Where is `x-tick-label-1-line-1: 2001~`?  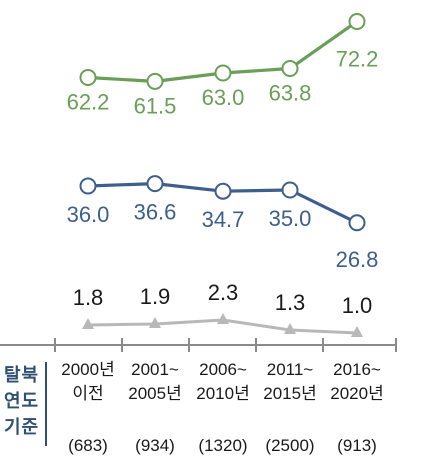 x-tick-label-1-line-1: 2001~ is located at coordinates (155, 369).